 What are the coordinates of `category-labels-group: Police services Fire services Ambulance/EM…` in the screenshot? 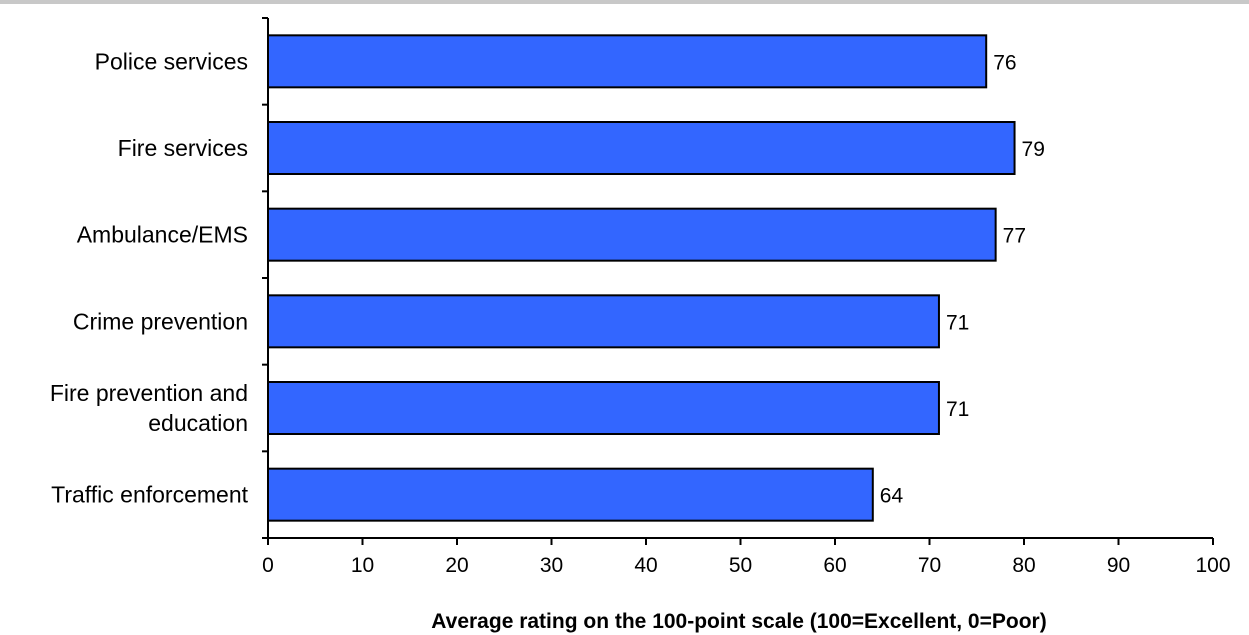 It's located at (149, 277).